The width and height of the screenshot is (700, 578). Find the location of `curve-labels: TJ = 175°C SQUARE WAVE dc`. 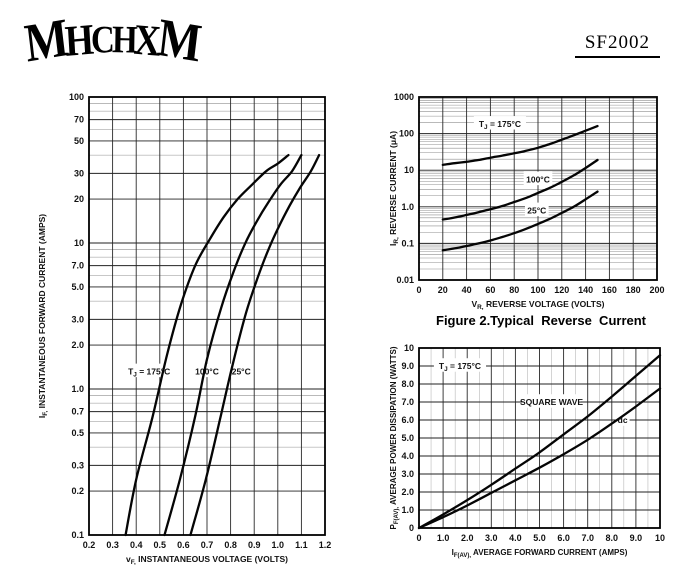

curve-labels: TJ = 175°C SQUARE WAVE dc is located at coordinates (531, 392).